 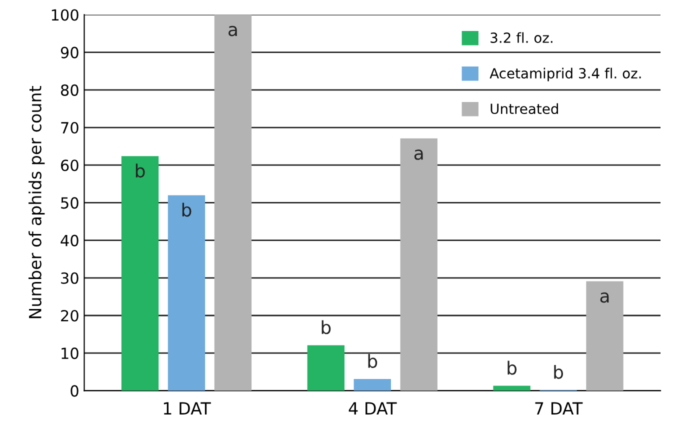 I want to click on x-tick-label: 4 DAT, so click(x=372, y=408).